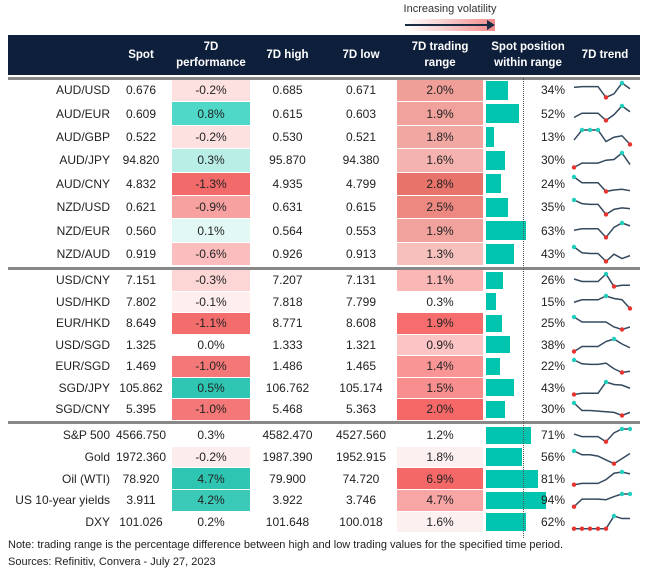  What do you see at coordinates (287, 522) in the screenshot?
I see `high-value: 101.648` at bounding box center [287, 522].